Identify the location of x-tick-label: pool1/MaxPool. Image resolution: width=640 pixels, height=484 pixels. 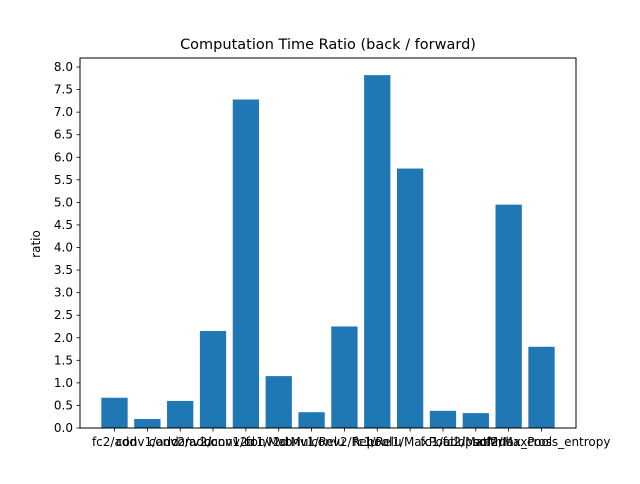
(410, 442).